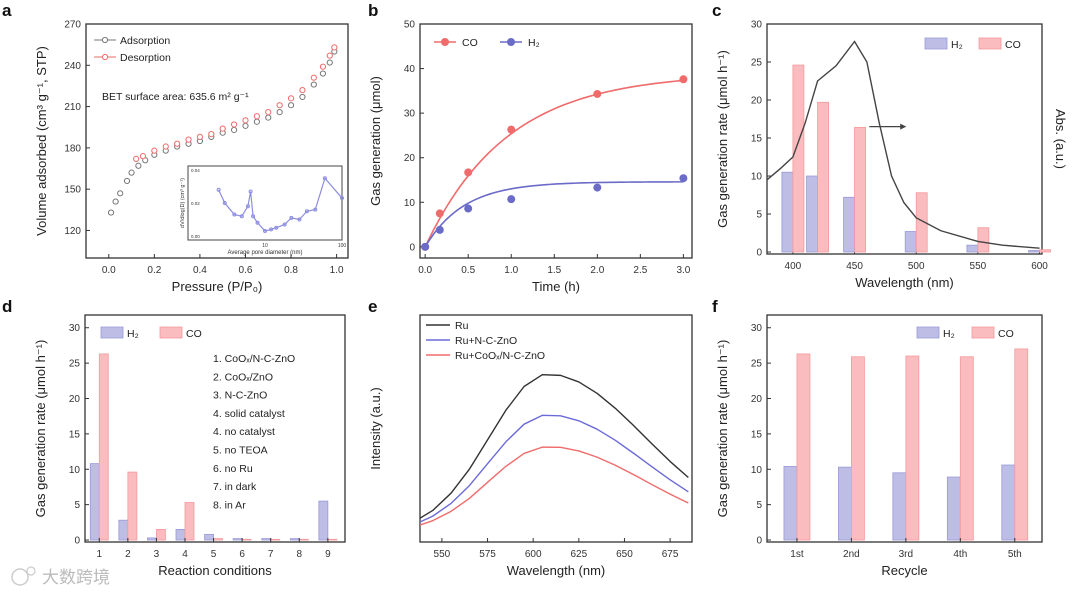 This screenshot has width=1080, height=598. Describe the element at coordinates (373, 10) in the screenshot. I see `panel-label: b` at that location.